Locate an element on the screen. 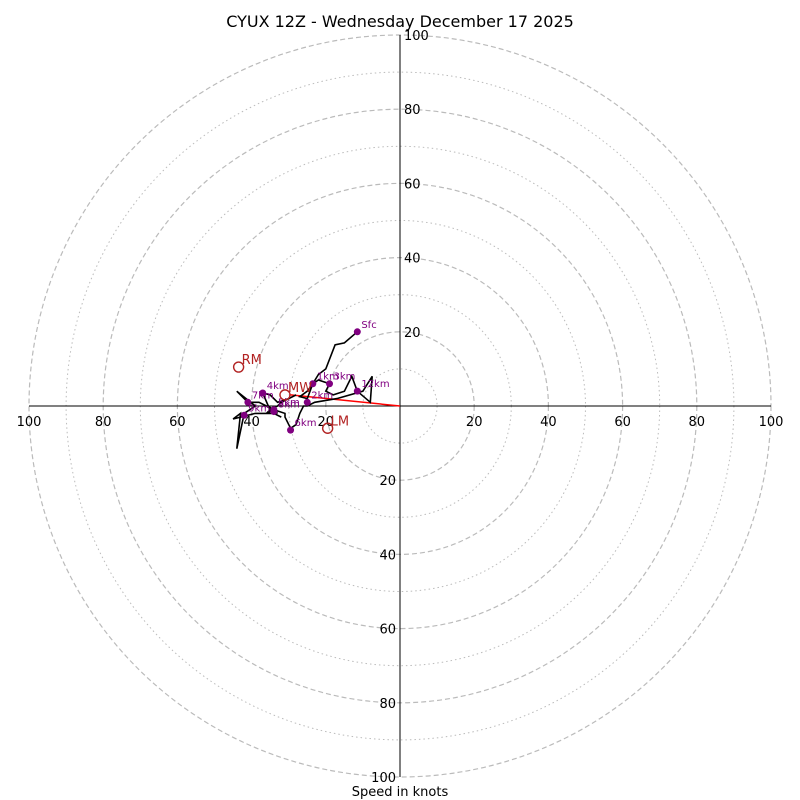  height-label-6km: 6km is located at coordinates (306, 423).